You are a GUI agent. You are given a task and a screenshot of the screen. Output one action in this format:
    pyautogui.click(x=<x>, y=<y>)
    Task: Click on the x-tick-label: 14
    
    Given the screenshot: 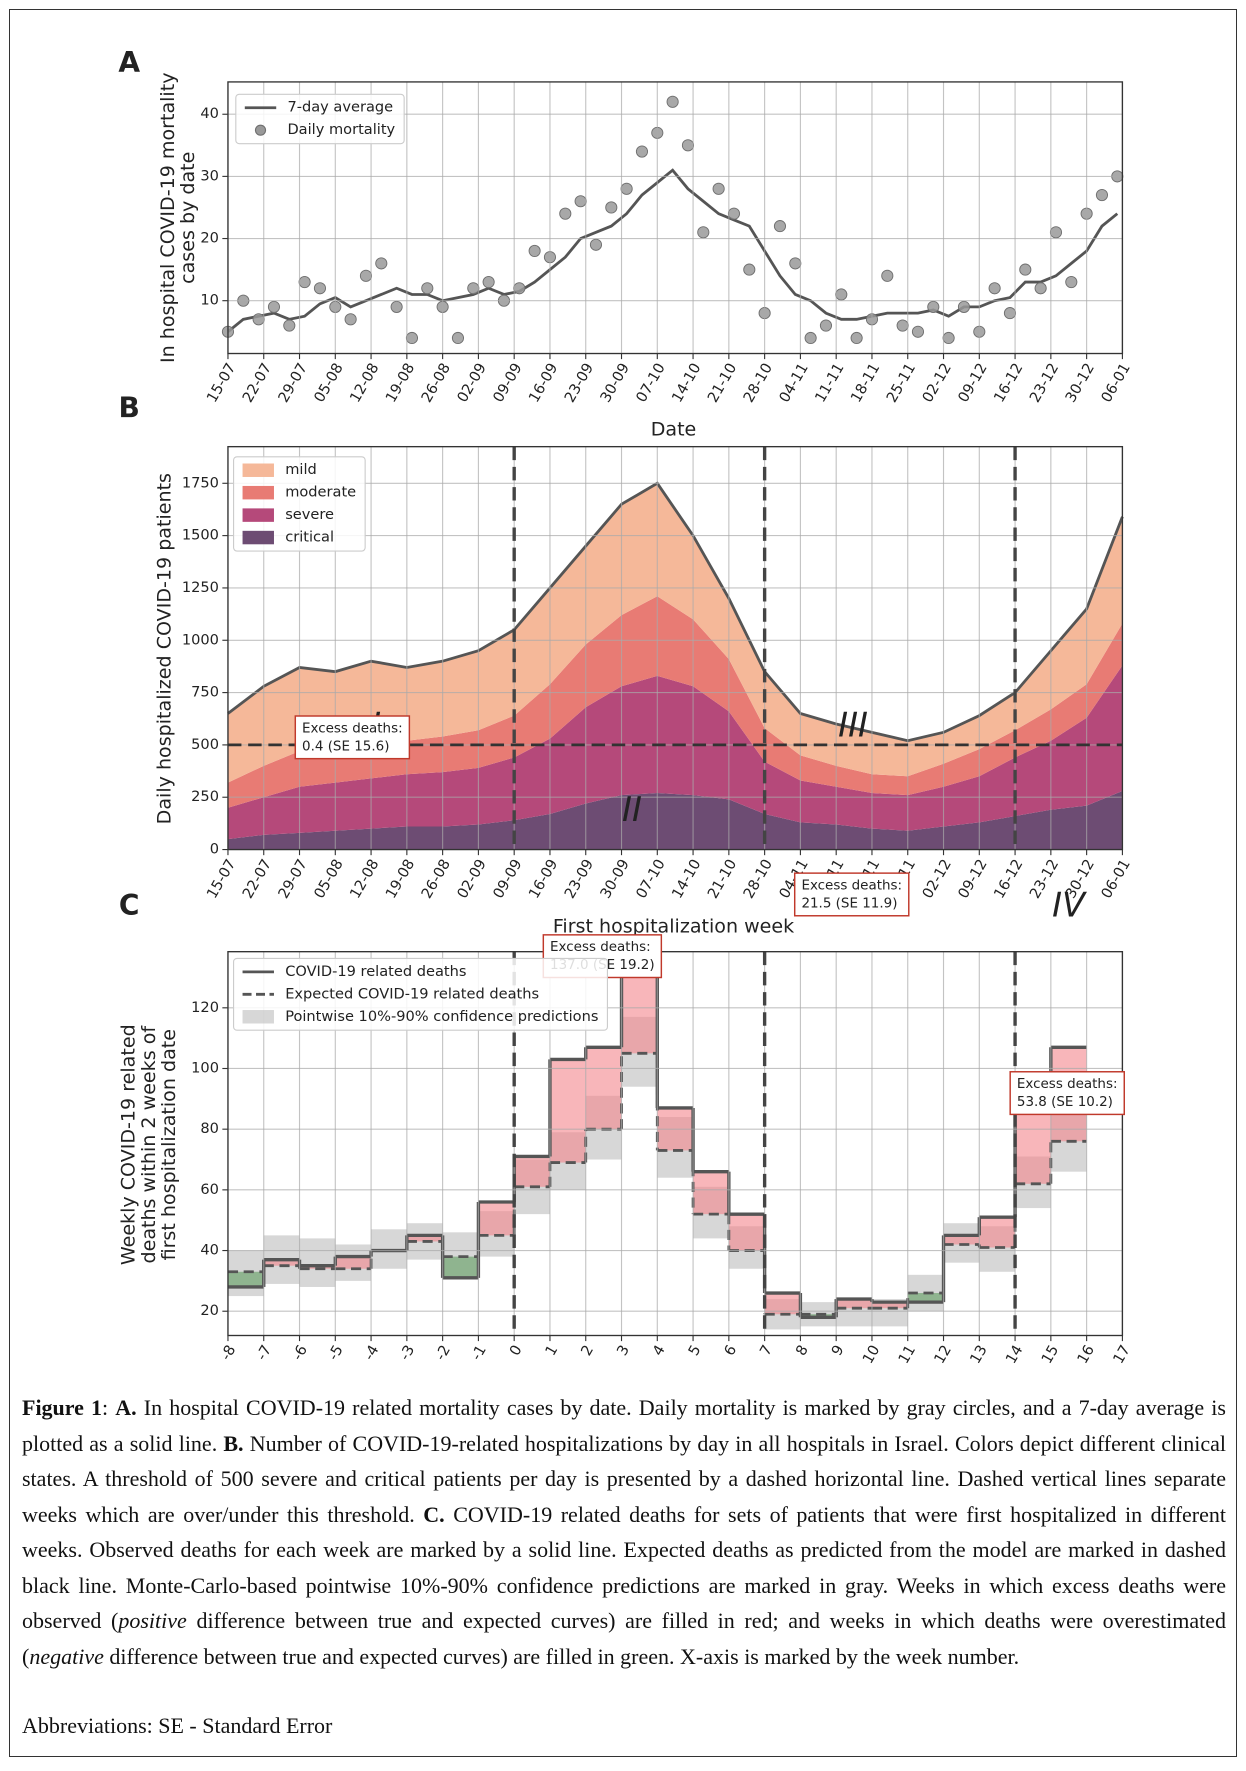 What is the action you would take?
    pyautogui.click(x=1014, y=1354)
    